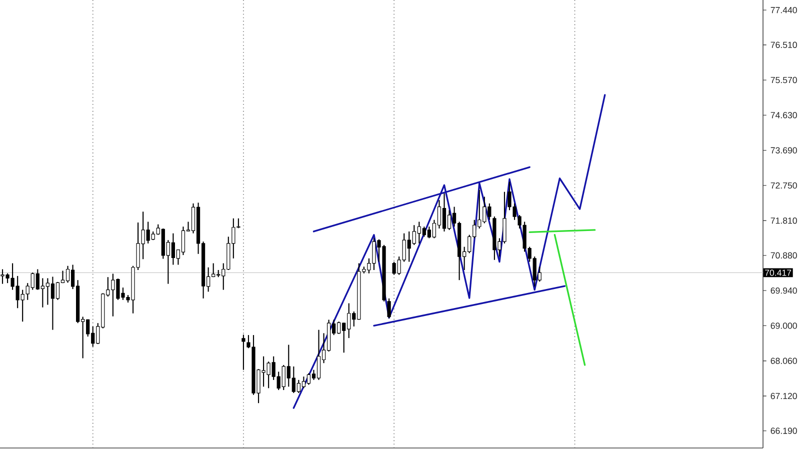  Describe the element at coordinates (783, 115) in the screenshot. I see `y-tick-label: 74.630` at that location.